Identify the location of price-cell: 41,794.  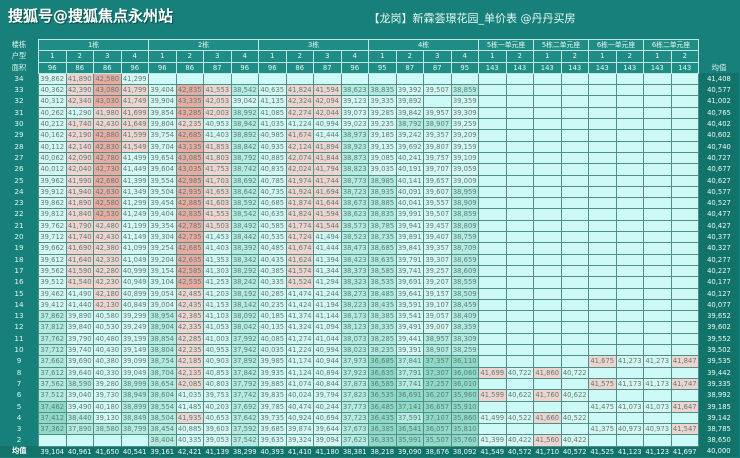
(327, 169).